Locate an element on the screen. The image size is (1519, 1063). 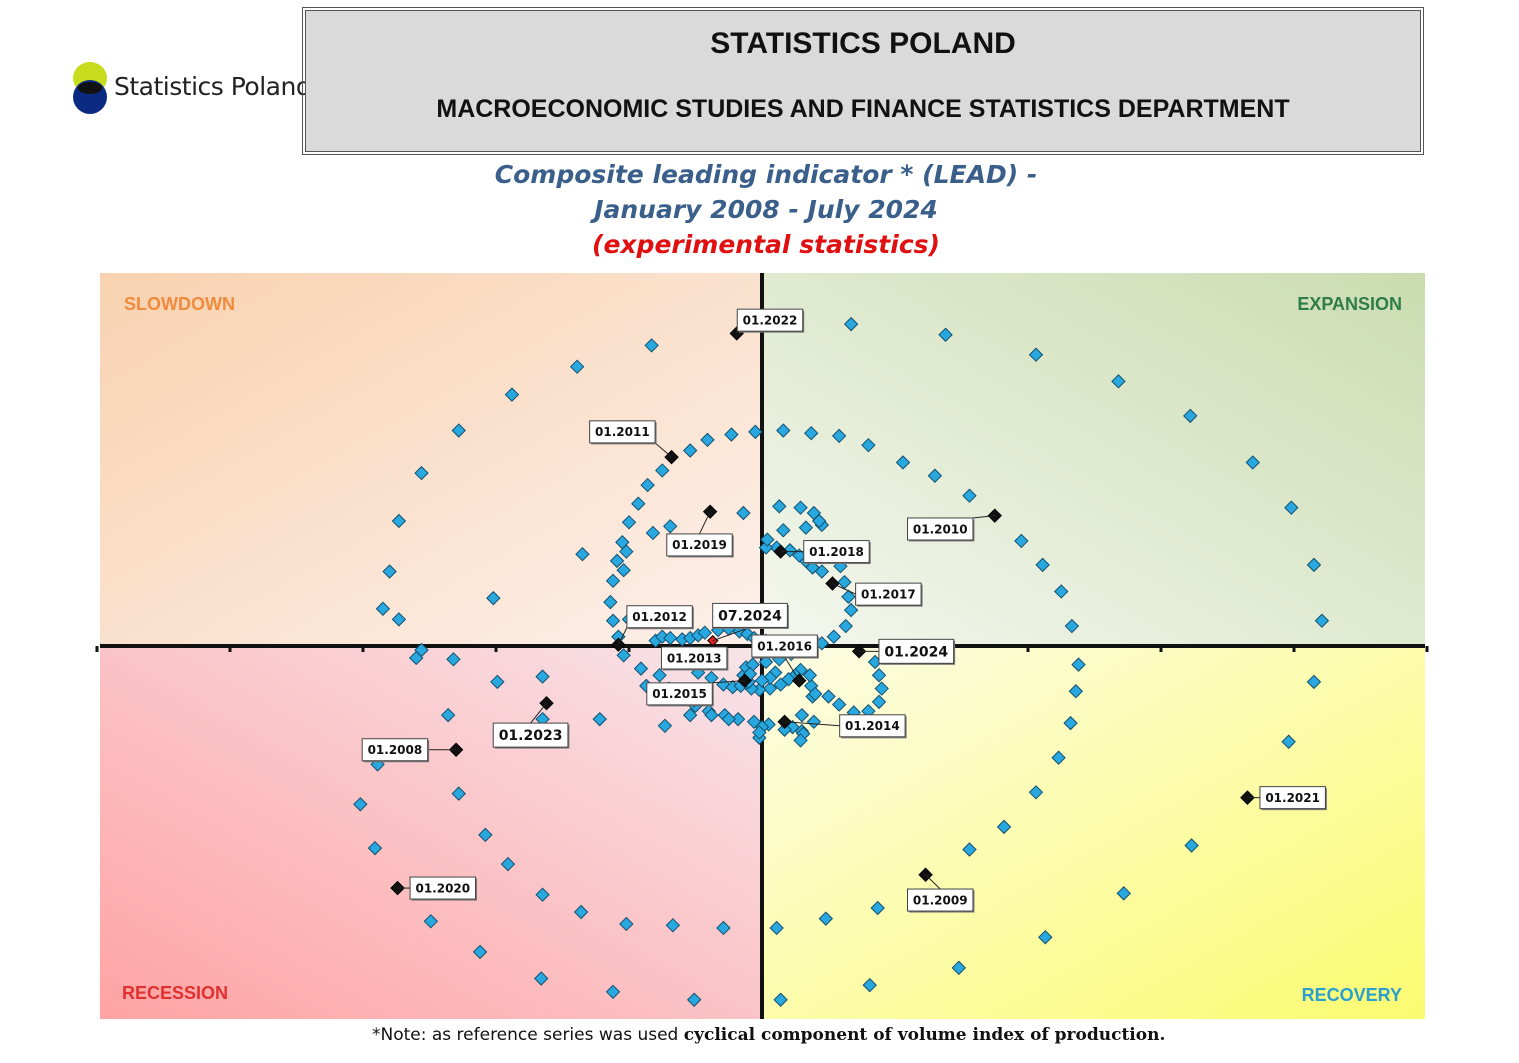
point-label: 01.2022 is located at coordinates (770, 320).